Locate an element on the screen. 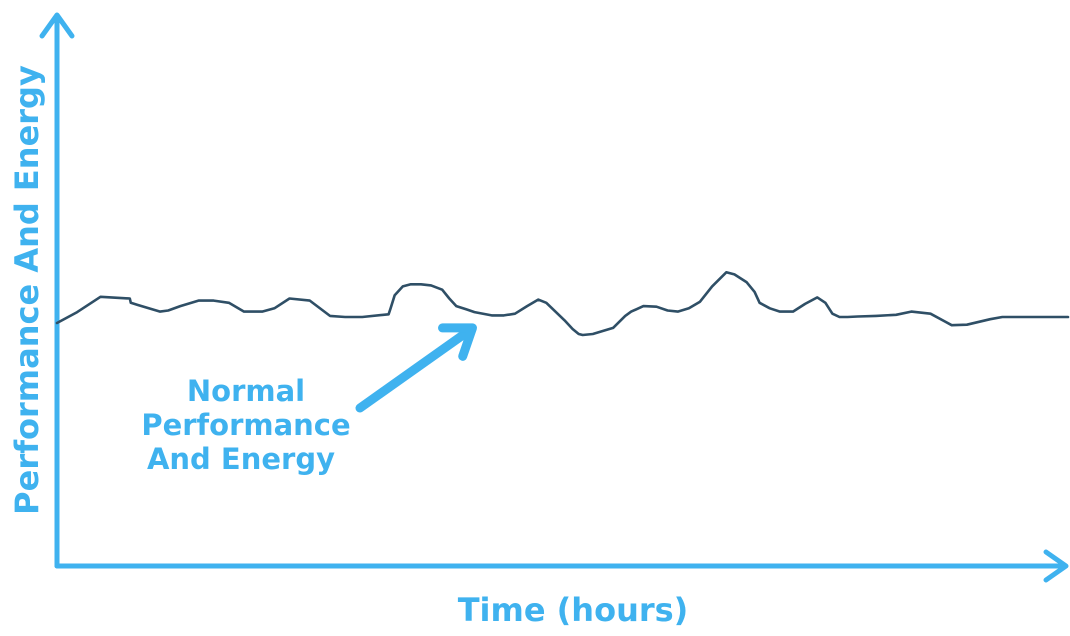 The image size is (1070, 636). y-axis-arrowhead-icon is located at coordinates (57, 25).